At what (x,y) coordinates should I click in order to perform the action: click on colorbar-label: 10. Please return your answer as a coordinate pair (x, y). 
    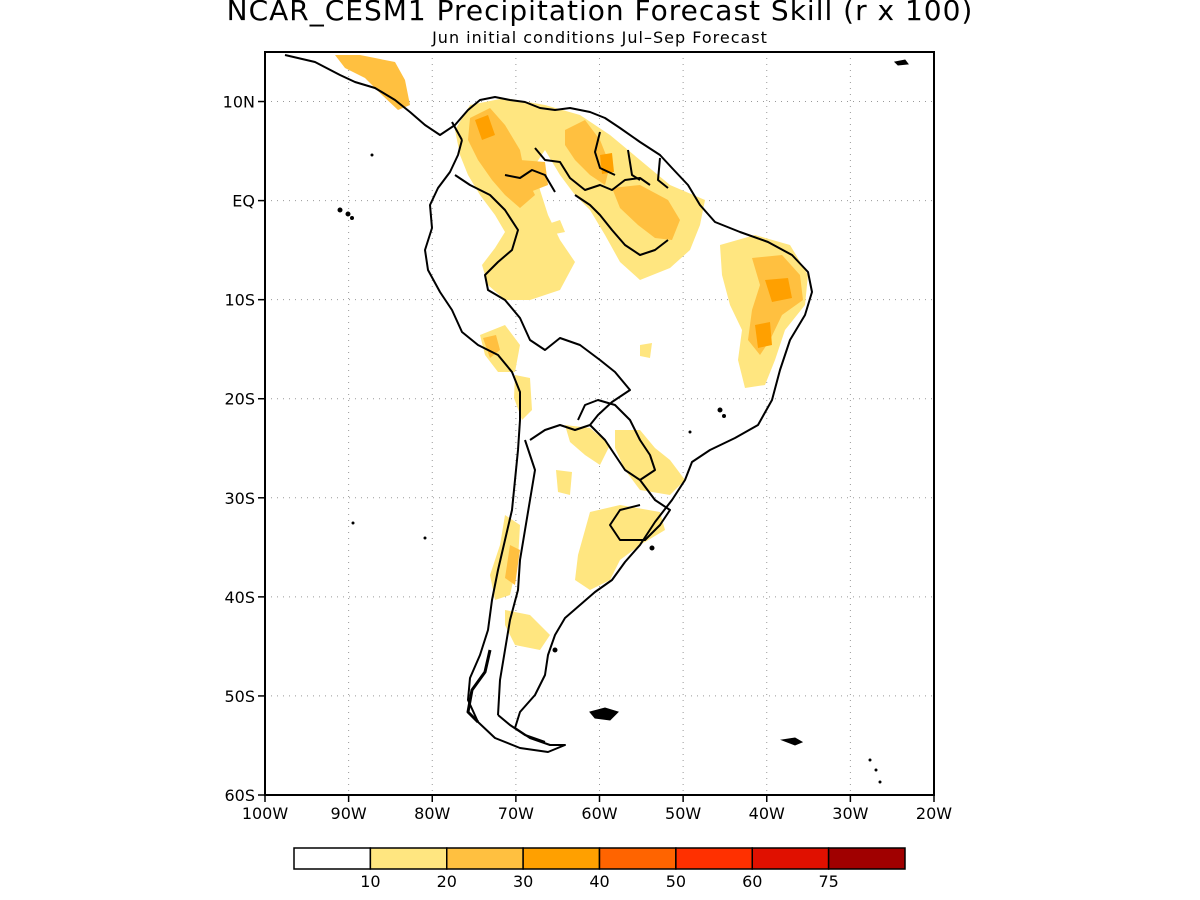
    Looking at the image, I should click on (370, 881).